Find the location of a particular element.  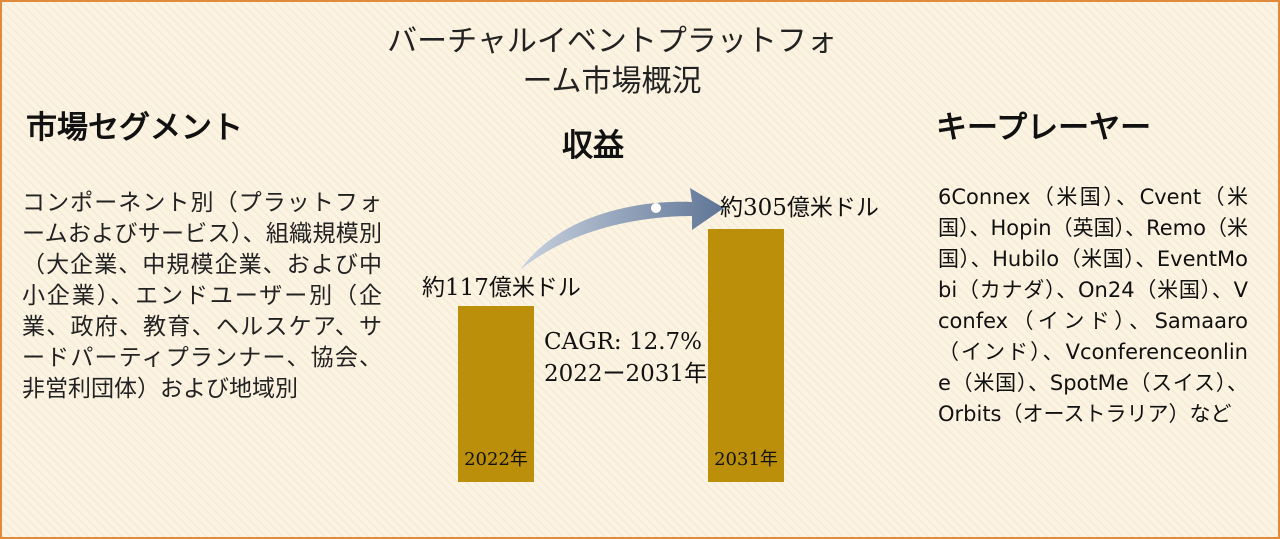

growth-arrow is located at coordinates (622, 229).